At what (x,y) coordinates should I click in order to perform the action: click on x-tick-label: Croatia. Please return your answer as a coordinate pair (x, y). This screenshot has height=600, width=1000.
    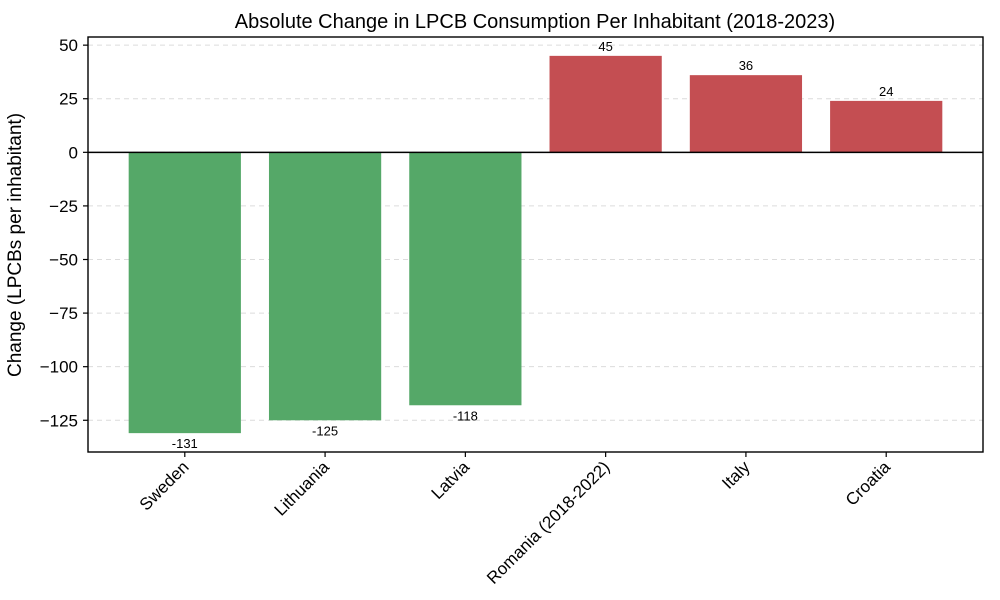
    Looking at the image, I should click on (868, 483).